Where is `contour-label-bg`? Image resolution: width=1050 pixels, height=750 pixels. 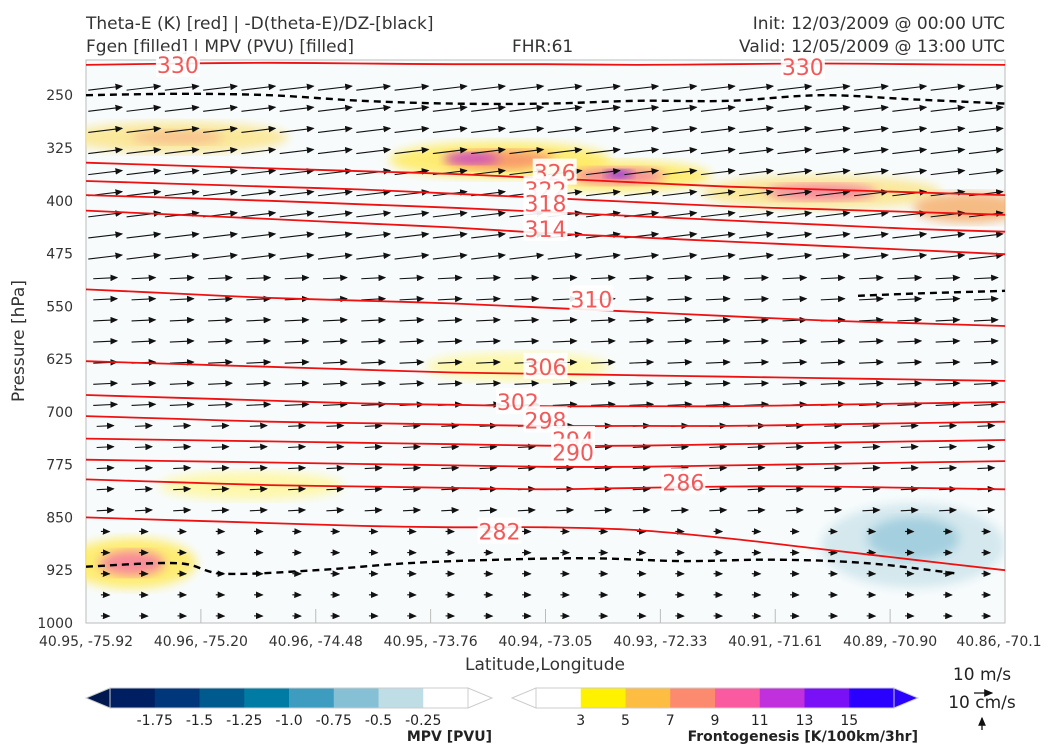
contour-label-bg is located at coordinates (545, 227).